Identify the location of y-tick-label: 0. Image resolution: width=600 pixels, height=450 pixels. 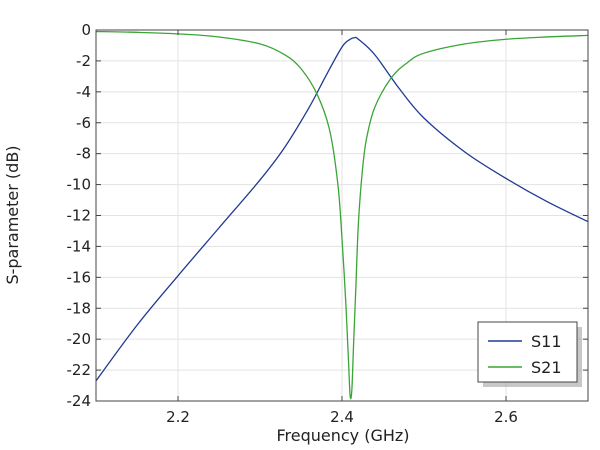
(86, 30).